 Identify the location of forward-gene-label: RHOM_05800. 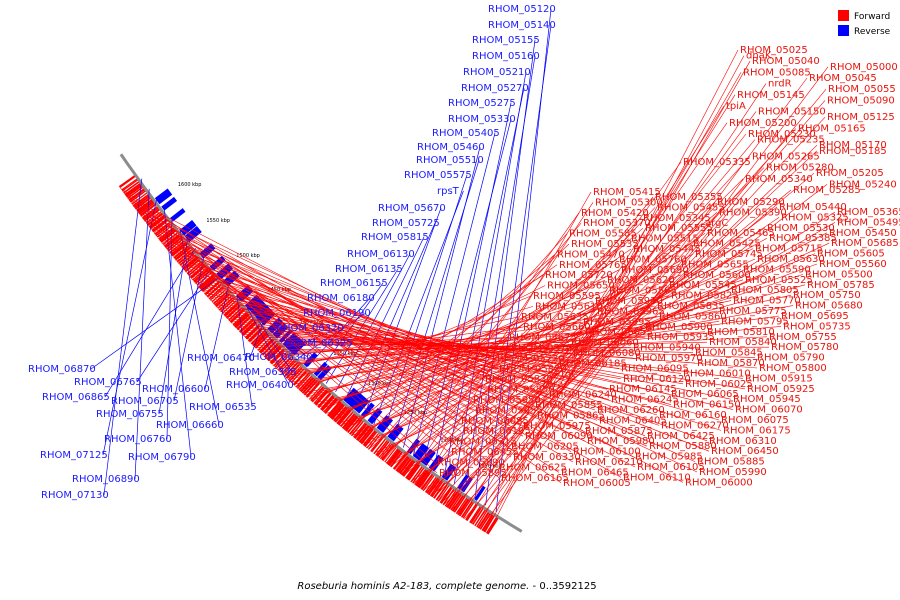
(793, 368).